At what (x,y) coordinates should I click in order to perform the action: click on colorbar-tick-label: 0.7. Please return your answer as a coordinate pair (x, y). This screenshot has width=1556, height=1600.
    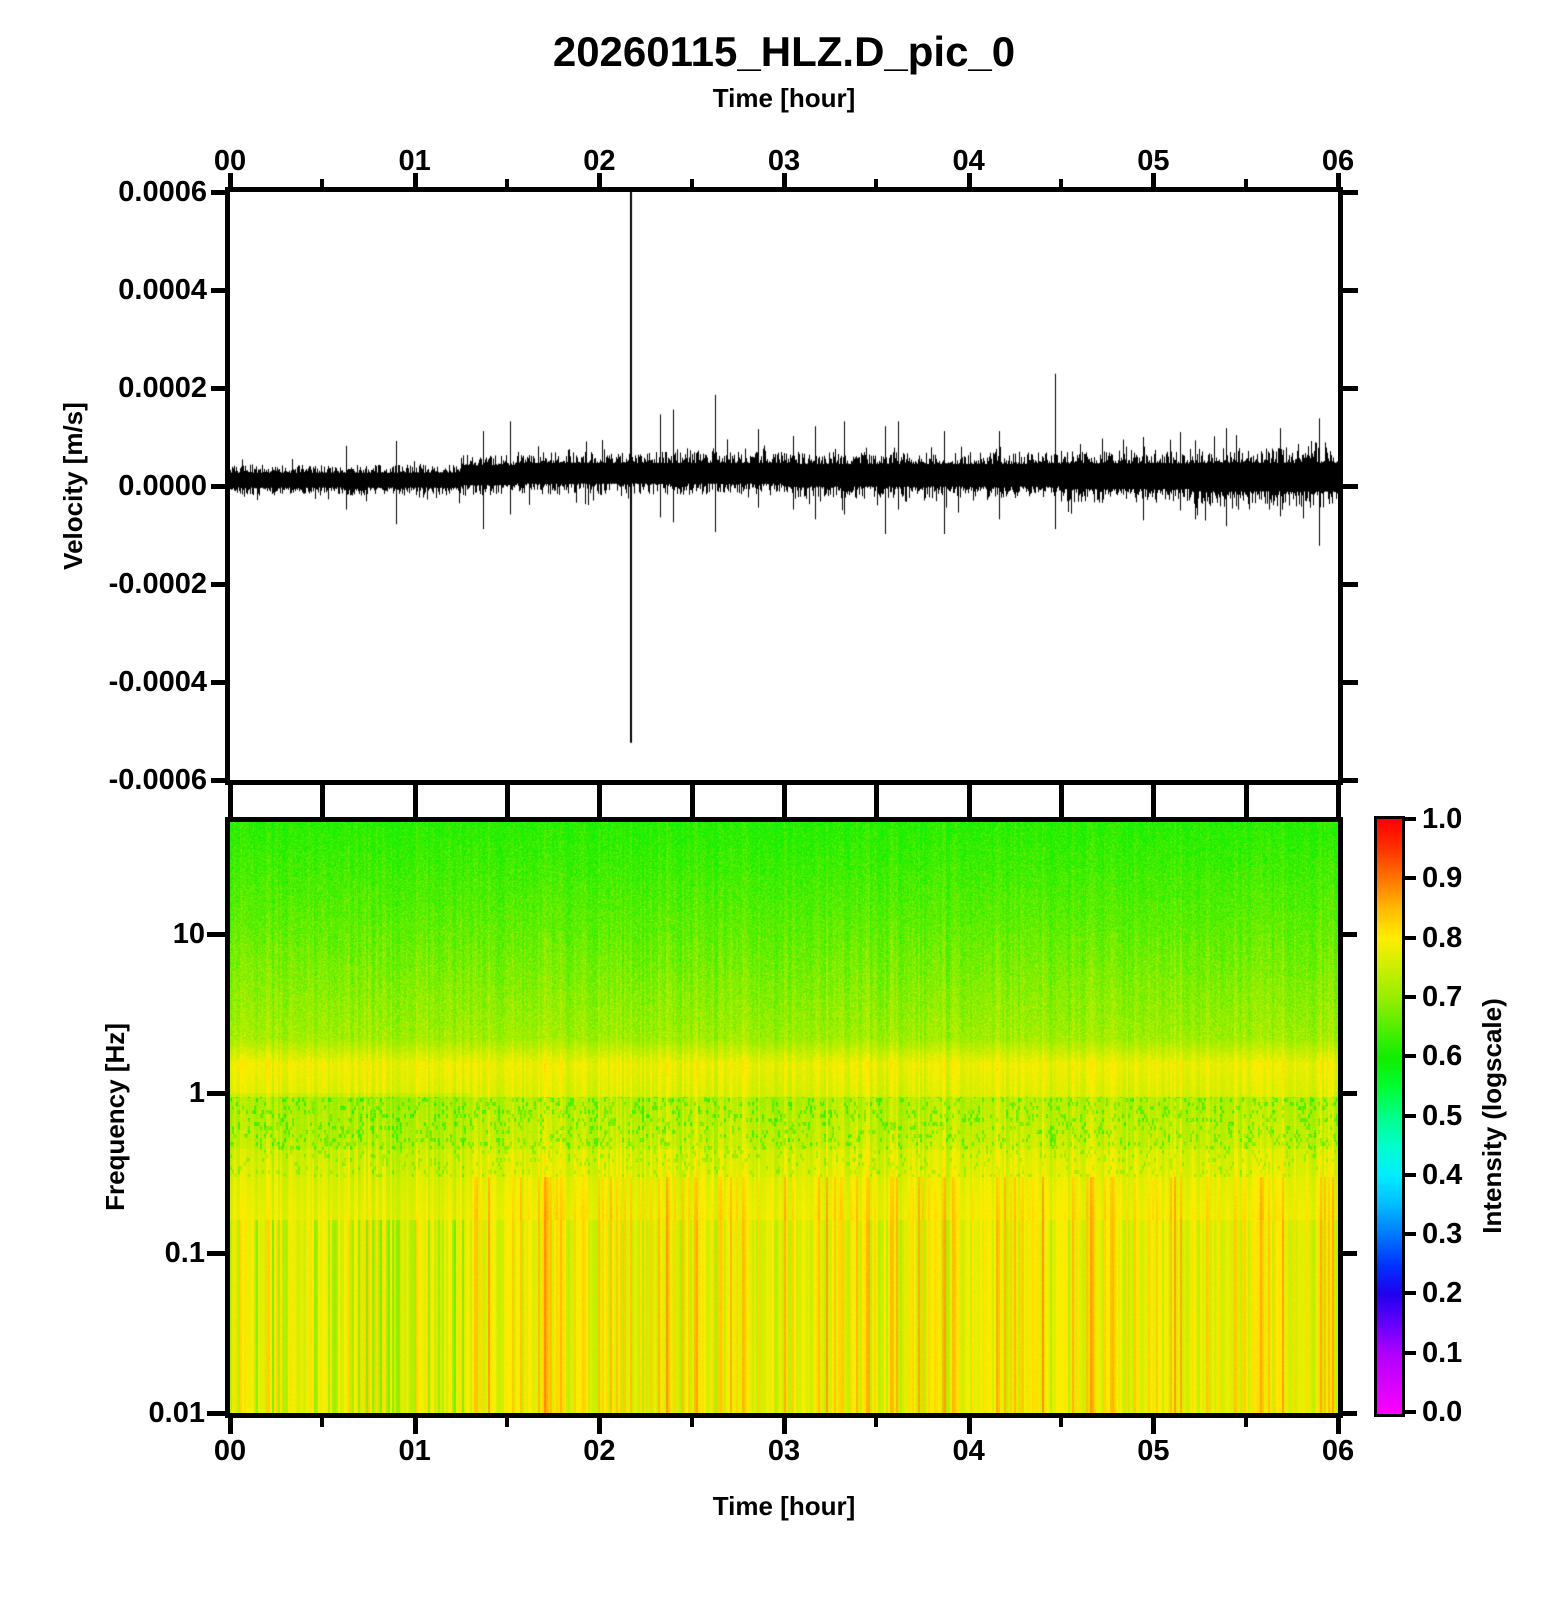
    Looking at the image, I should click on (1442, 996).